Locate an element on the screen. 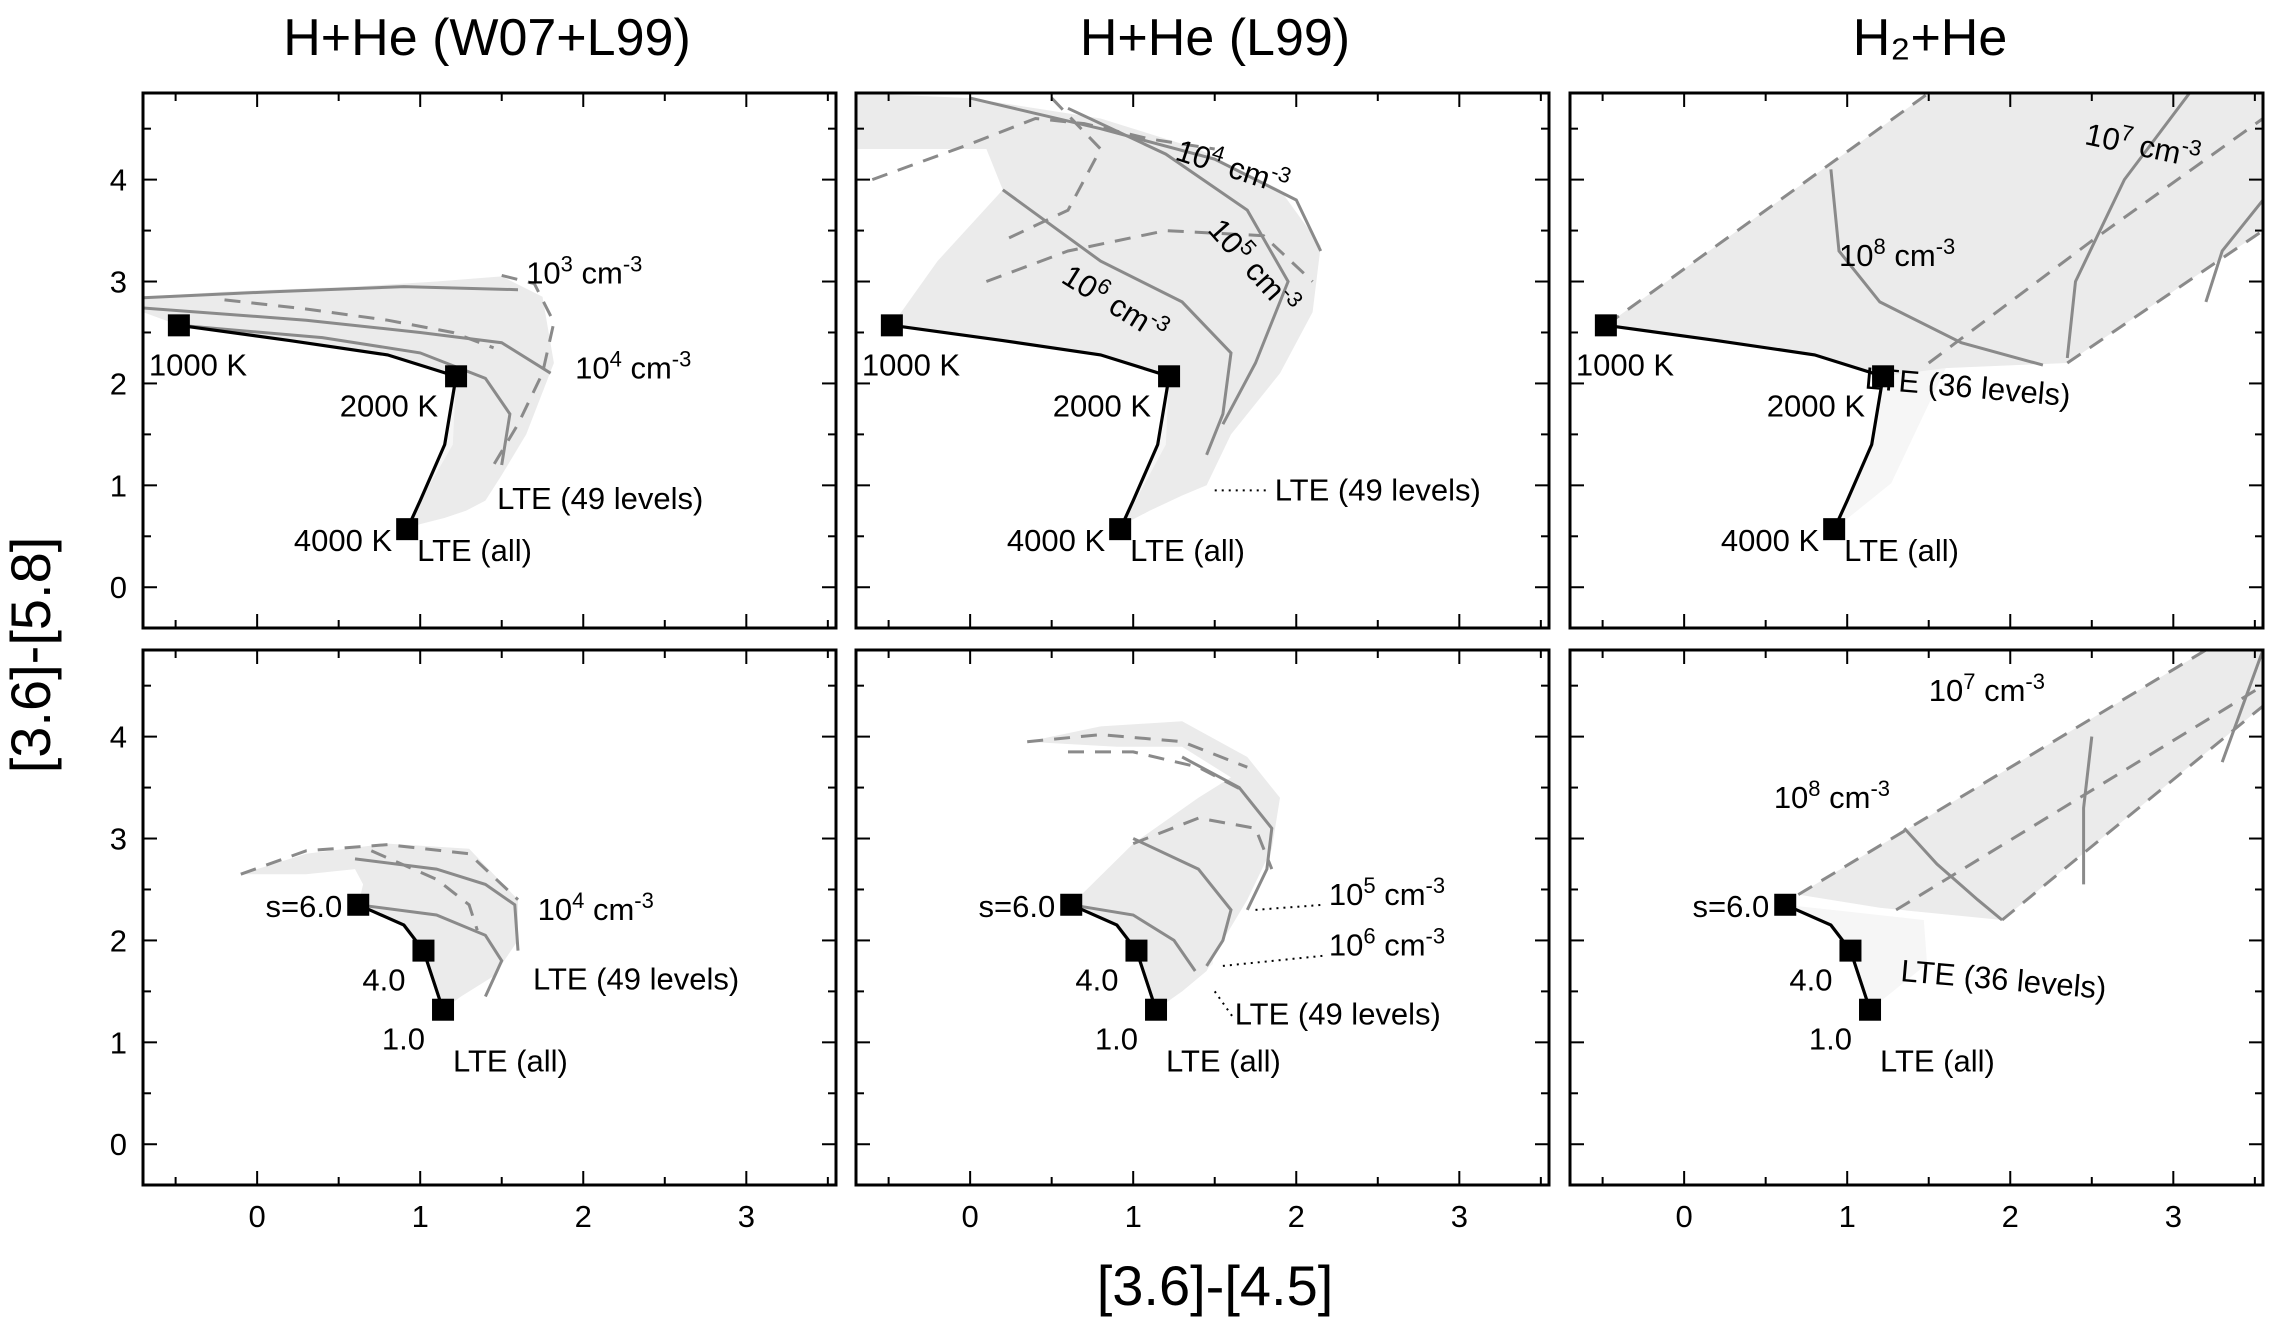 The image size is (2273, 1334). lte-levels-label: LTE (36 levels) is located at coordinates (2003, 979).